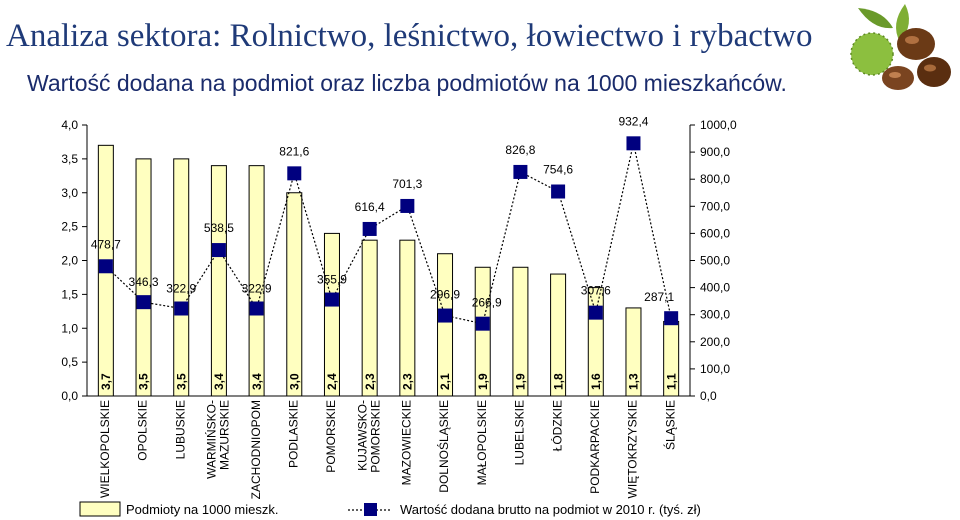 The image size is (960, 520). I want to click on y-left-tick-label: 2,0, so click(69, 261).